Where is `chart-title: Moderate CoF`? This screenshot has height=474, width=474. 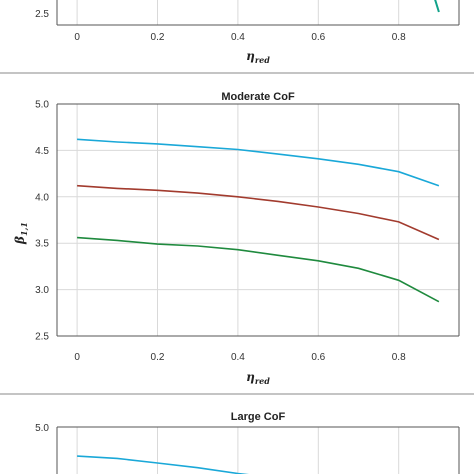 chart-title: Moderate CoF is located at coordinates (258, 97).